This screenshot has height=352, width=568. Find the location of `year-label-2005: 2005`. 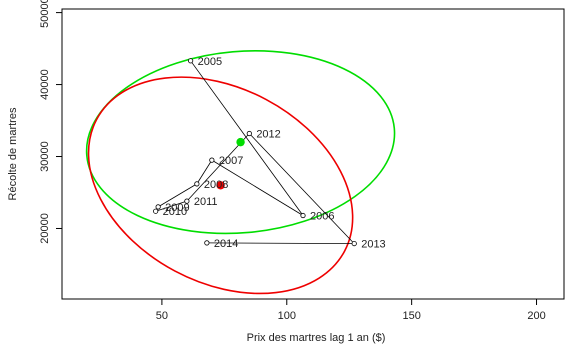

year-label-2005: 2005 is located at coordinates (210, 62).